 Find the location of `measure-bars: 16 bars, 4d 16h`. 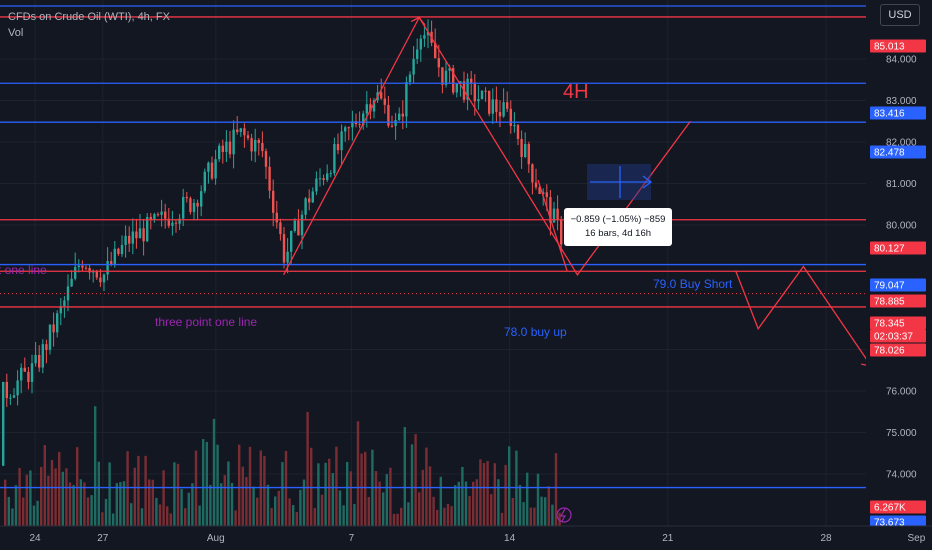

measure-bars: 16 bars, 4d 16h is located at coordinates (618, 233).